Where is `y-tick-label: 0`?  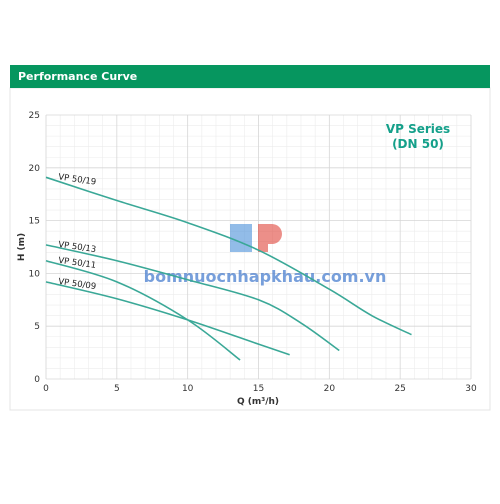 y-tick-label: 0 is located at coordinates (37, 380).